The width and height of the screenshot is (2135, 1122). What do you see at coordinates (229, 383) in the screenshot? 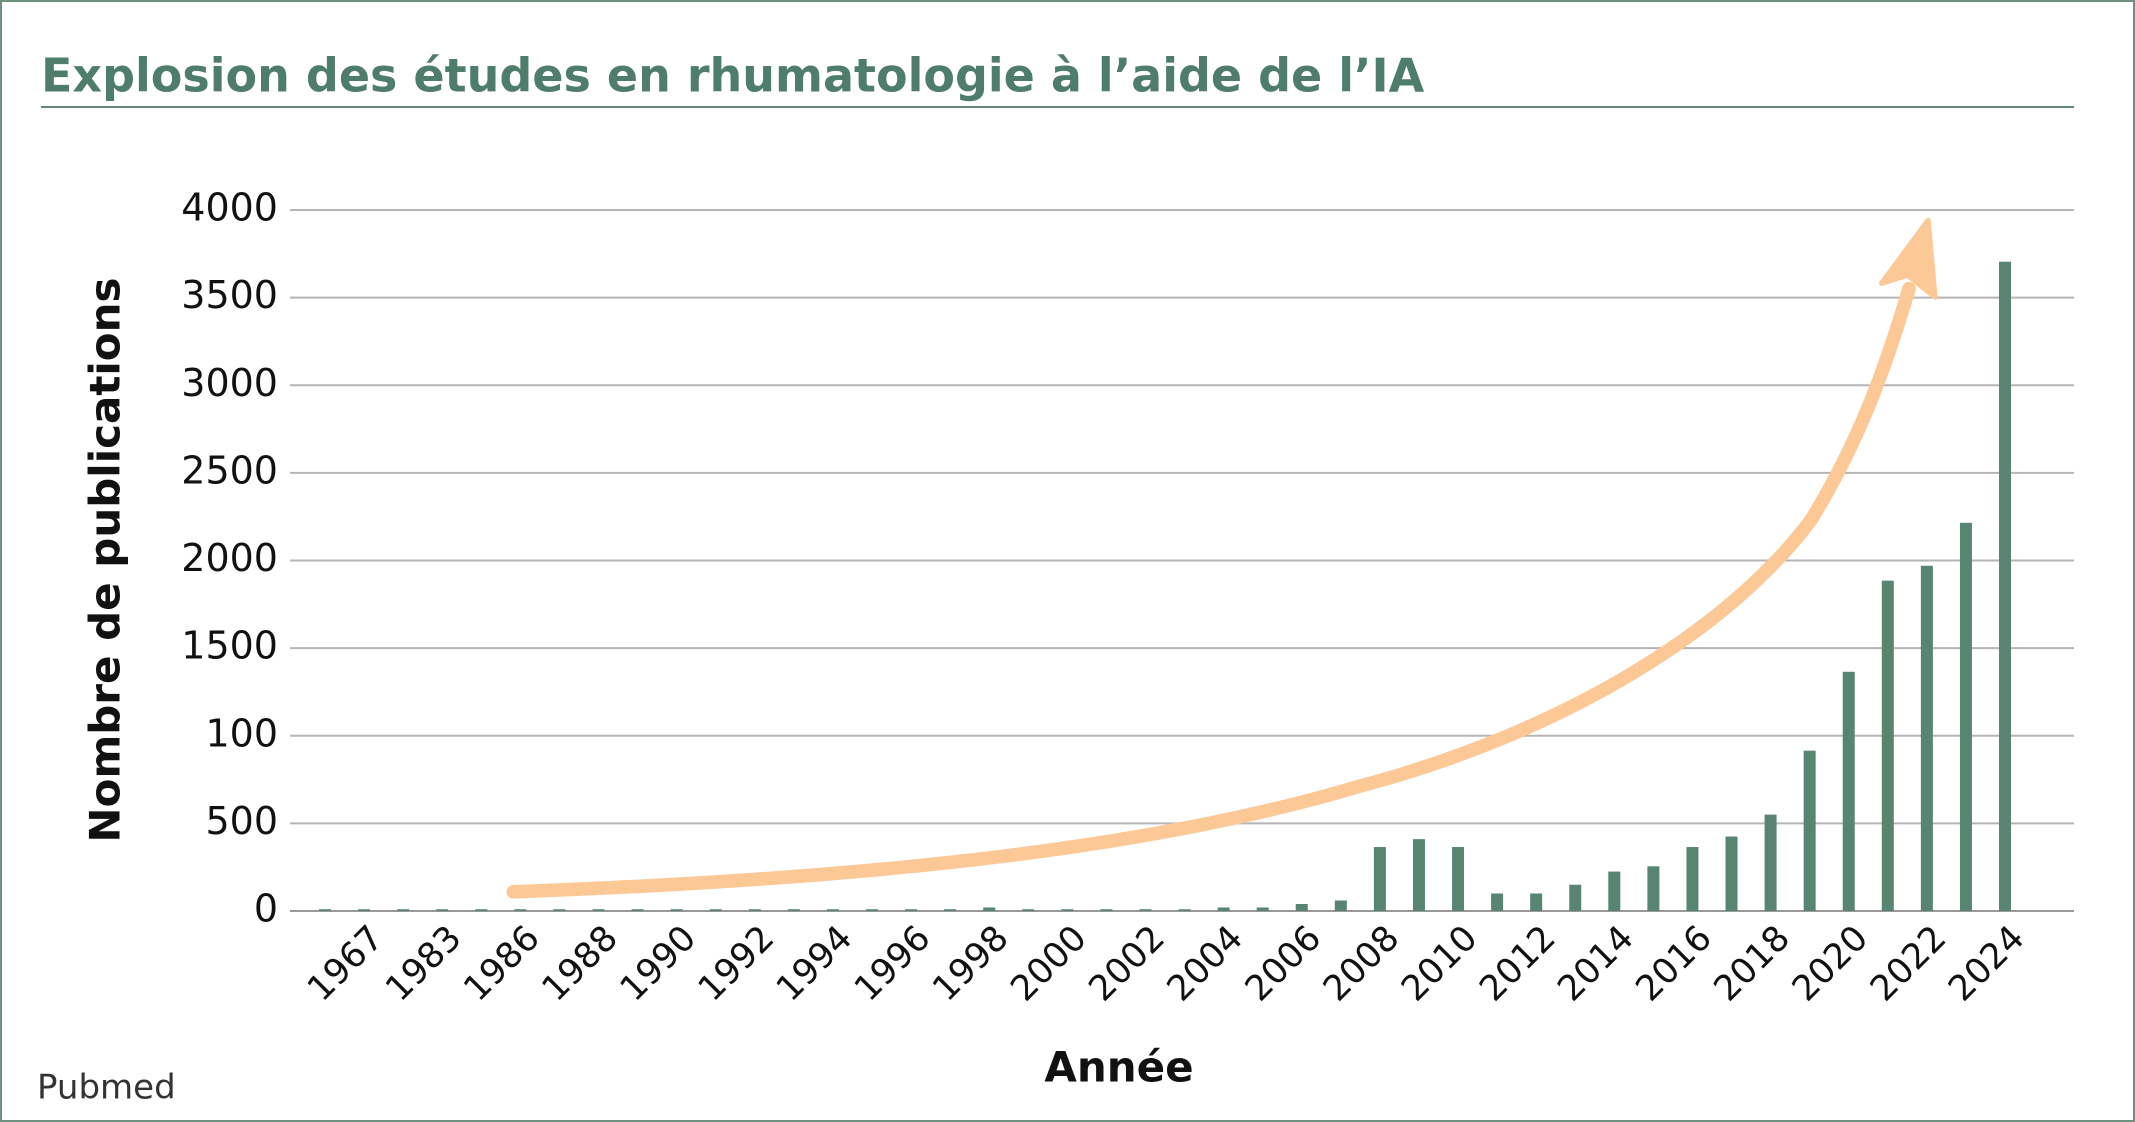
I see `y-tick-label: 3000` at bounding box center [229, 383].